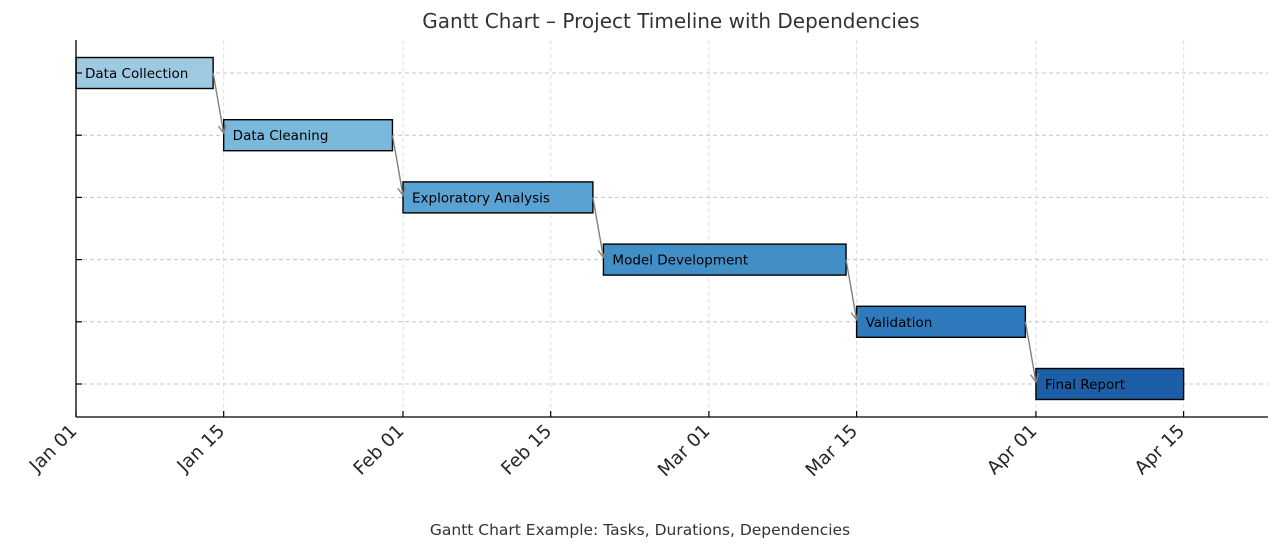 The height and width of the screenshot is (553, 1280). What do you see at coordinates (832, 451) in the screenshot?
I see `x-tick-label: Mar 15` at bounding box center [832, 451].